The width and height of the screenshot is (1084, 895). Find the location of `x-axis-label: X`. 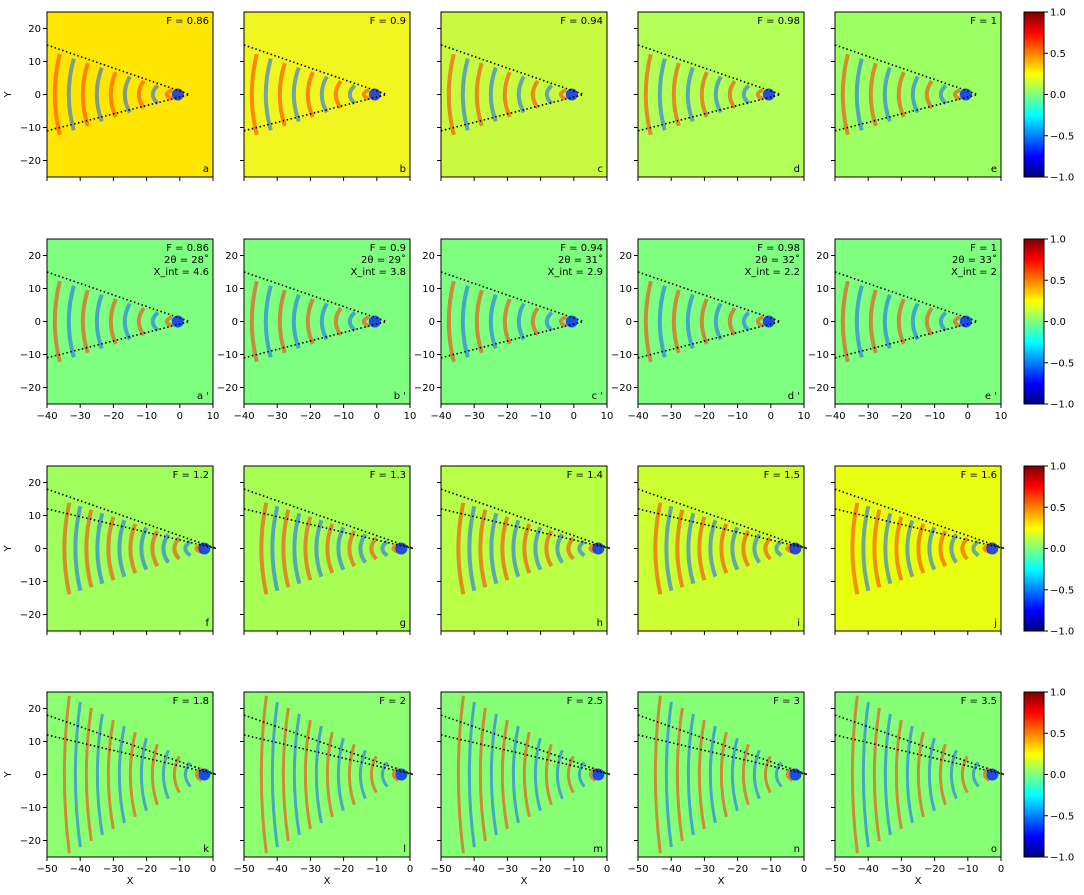

x-axis-label: X is located at coordinates (130, 881).